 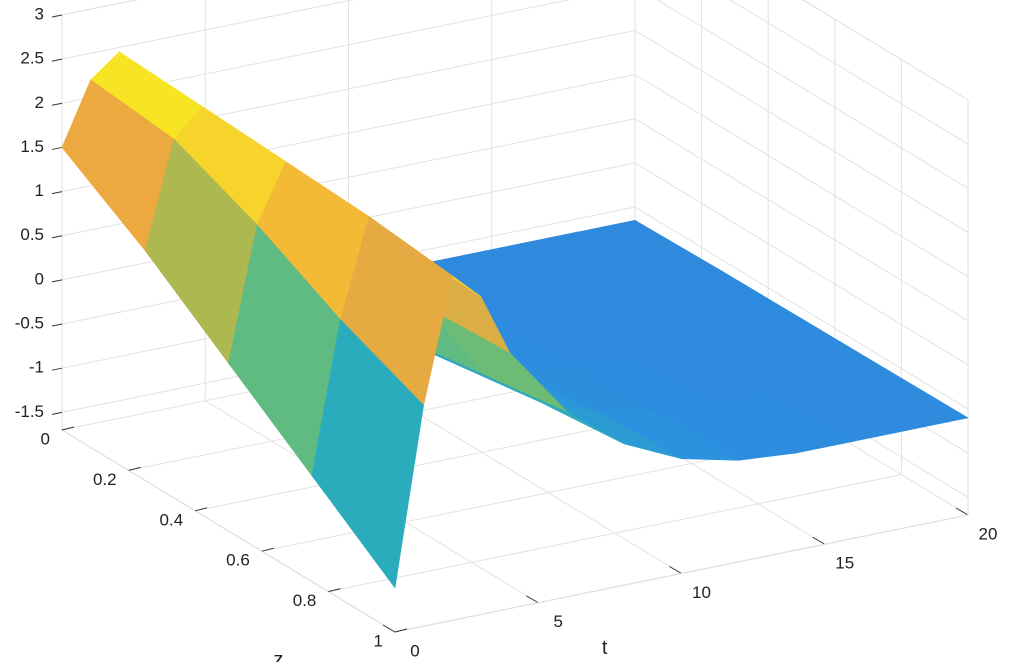 What do you see at coordinates (29, 323) in the screenshot?
I see `v-tick-label: -0.5` at bounding box center [29, 323].